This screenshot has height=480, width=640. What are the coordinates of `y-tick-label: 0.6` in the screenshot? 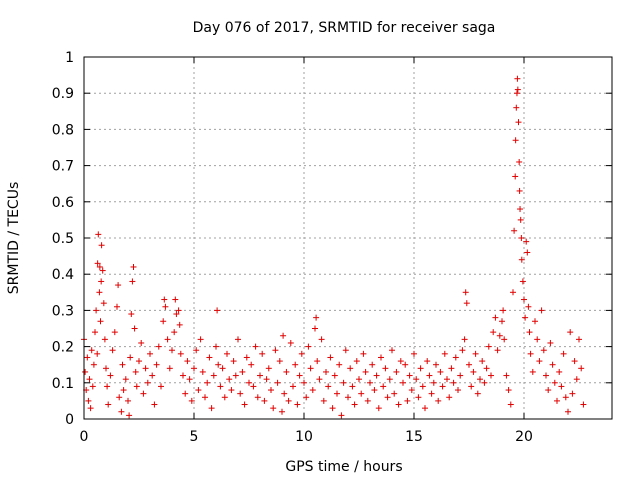 It's located at (63, 203).